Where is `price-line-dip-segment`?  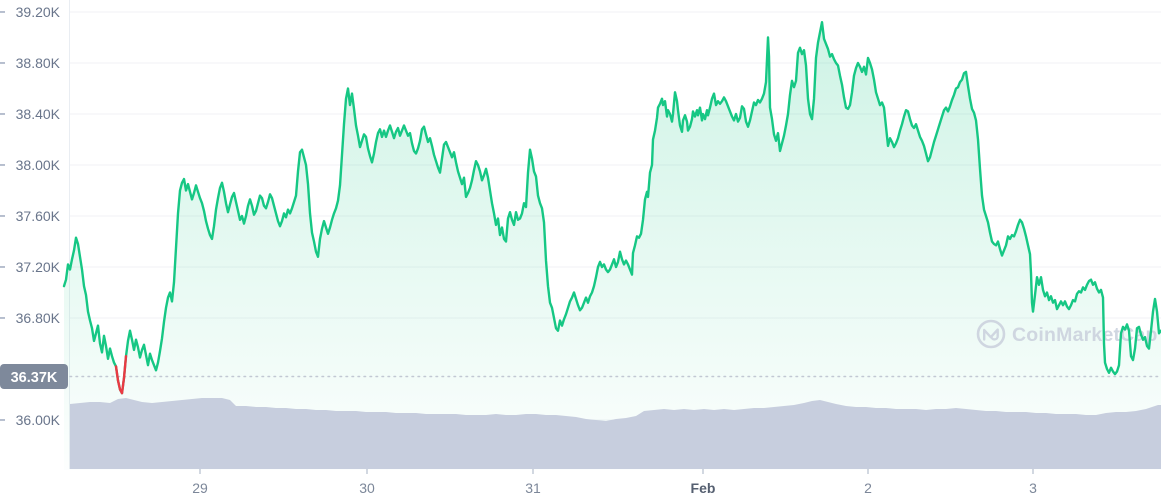 price-line-dip-segment is located at coordinates (121, 375).